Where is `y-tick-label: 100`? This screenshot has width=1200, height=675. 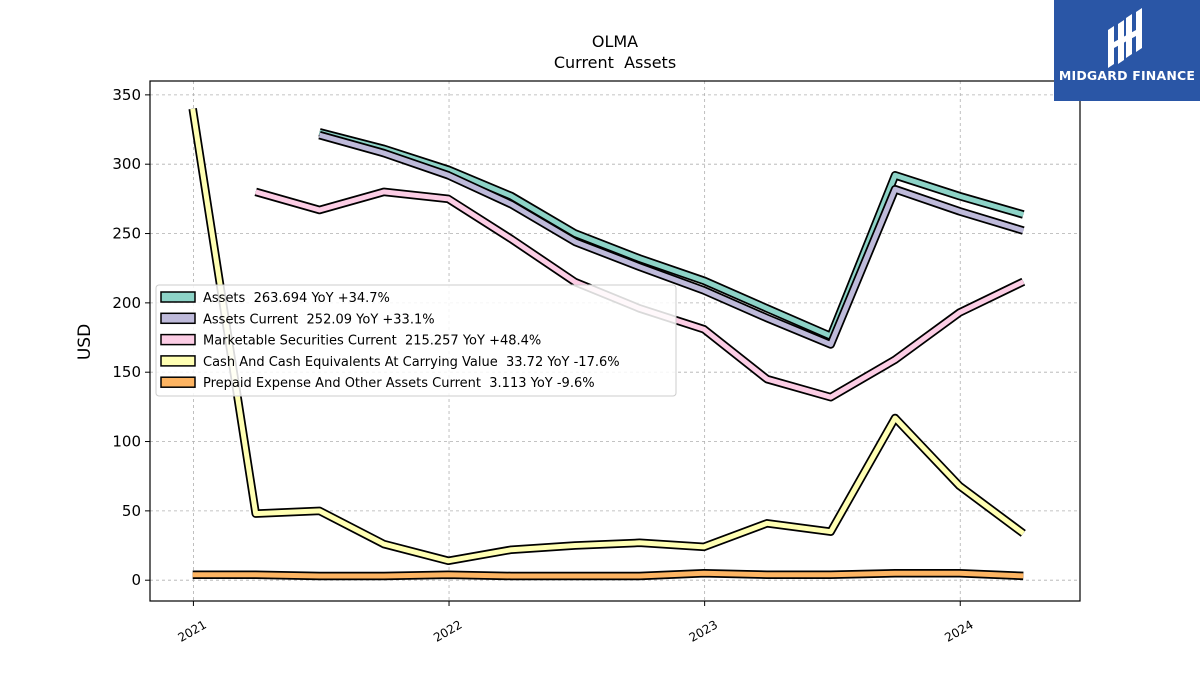 y-tick-label: 100 is located at coordinates (126, 442).